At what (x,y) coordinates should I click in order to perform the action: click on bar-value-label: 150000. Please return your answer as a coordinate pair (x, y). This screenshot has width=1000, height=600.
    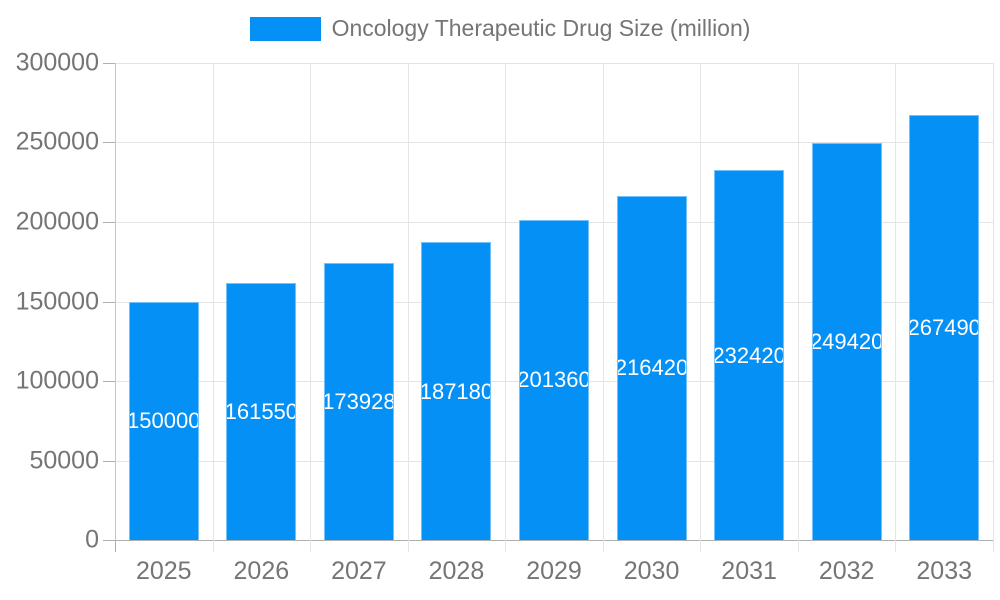
    Looking at the image, I should click on (163, 421).